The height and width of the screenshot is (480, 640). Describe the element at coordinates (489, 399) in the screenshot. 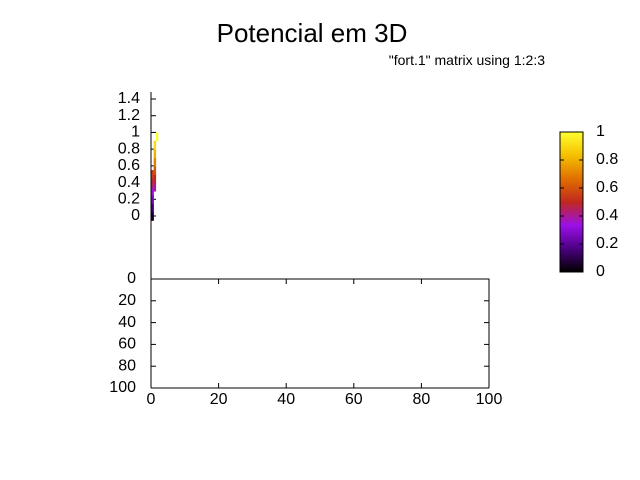

I see `x-tick-label: 100` at that location.